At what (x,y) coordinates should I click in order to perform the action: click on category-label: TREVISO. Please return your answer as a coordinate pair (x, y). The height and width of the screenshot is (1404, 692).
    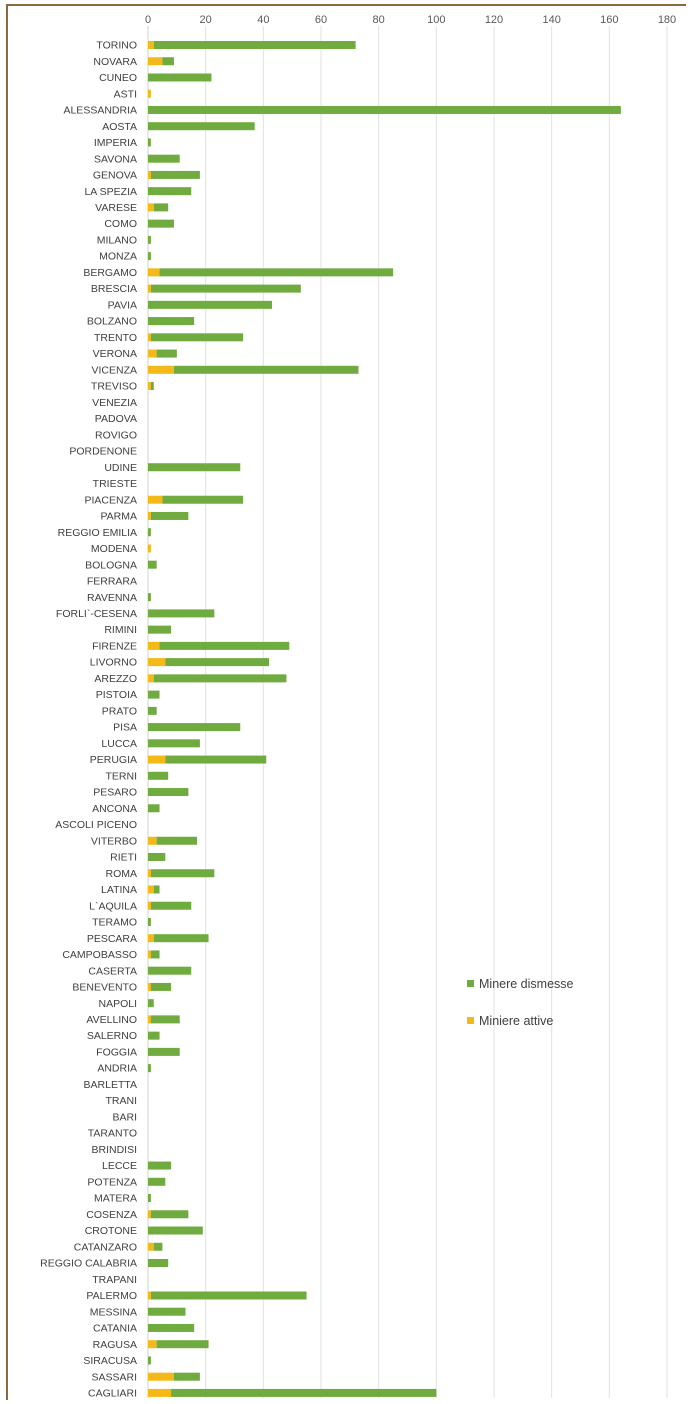
    Looking at the image, I should click on (114, 387).